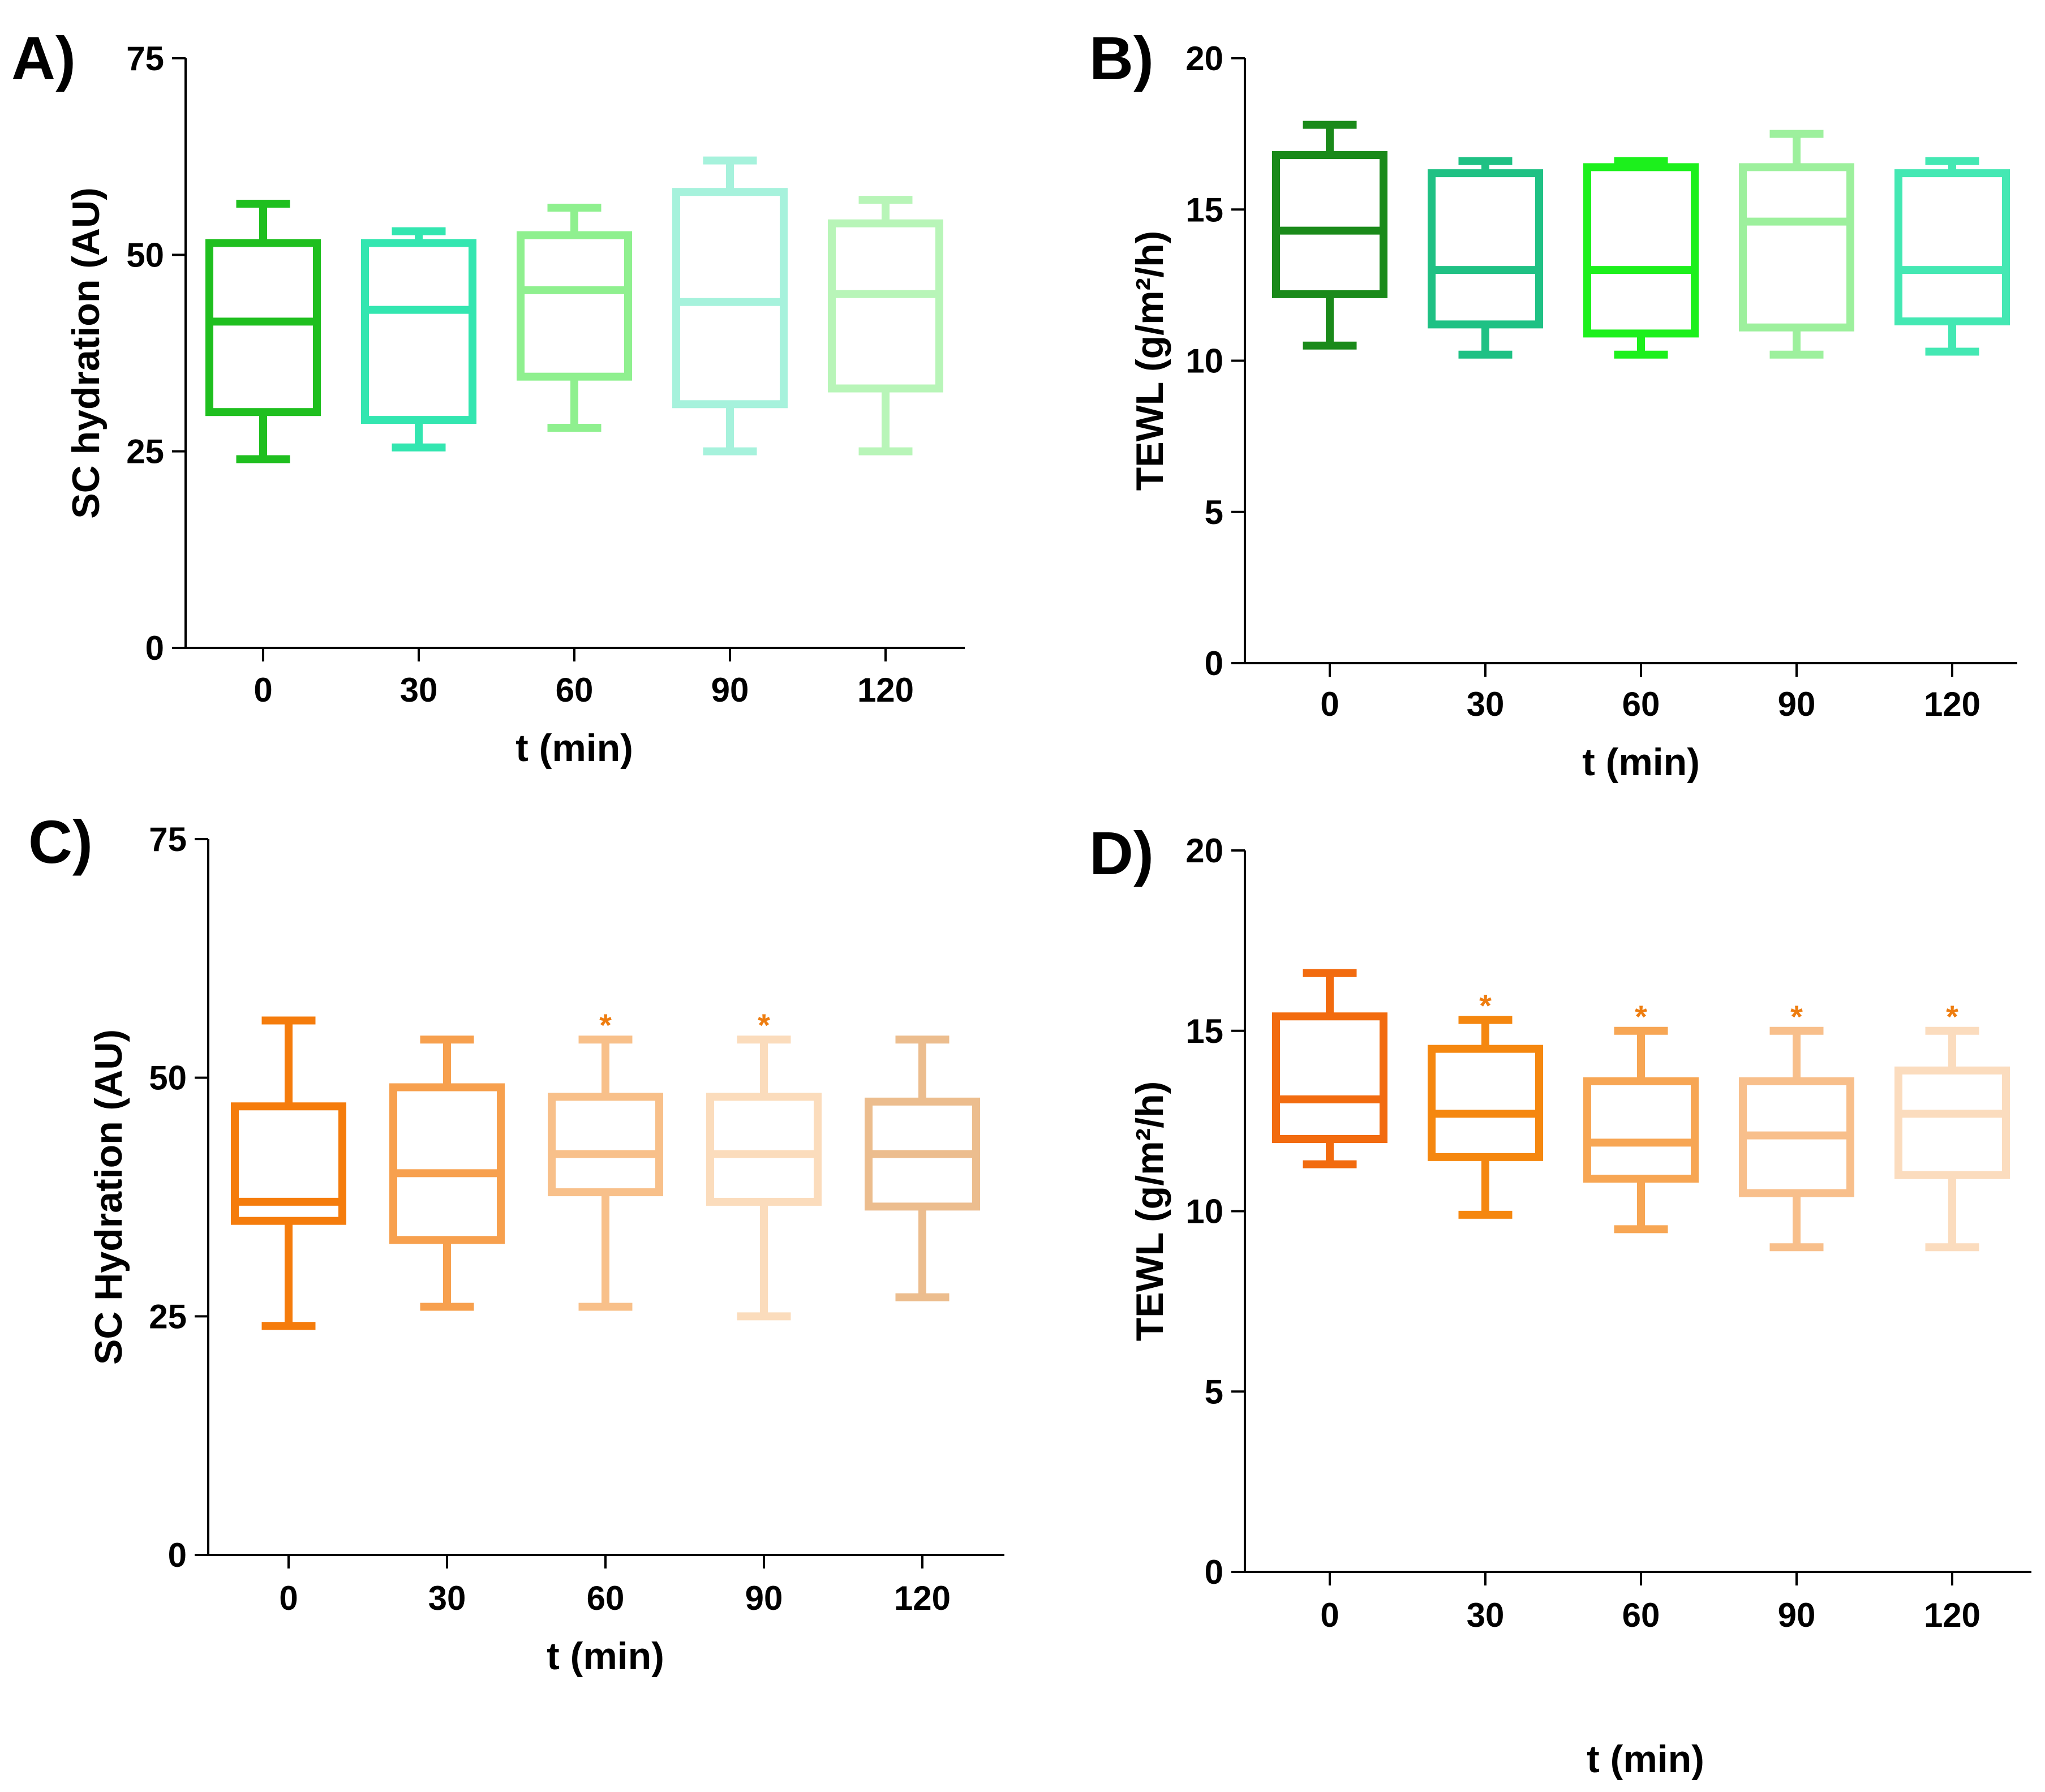  Describe the element at coordinates (1204, 1212) in the screenshot. I see `panel-d-y-tick-label: 10` at that location.